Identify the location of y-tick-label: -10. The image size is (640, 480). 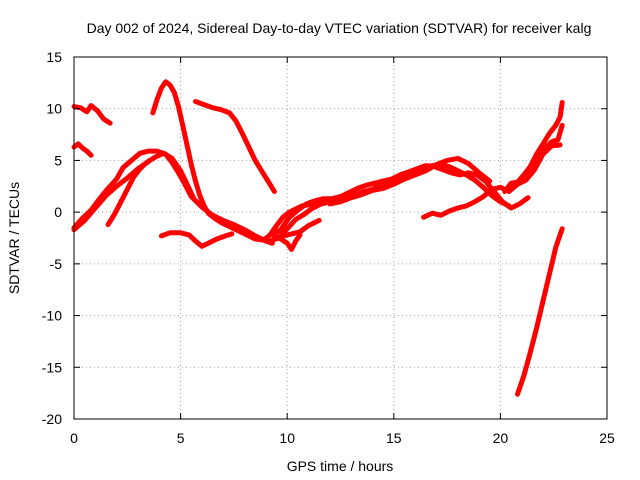
(52, 316).